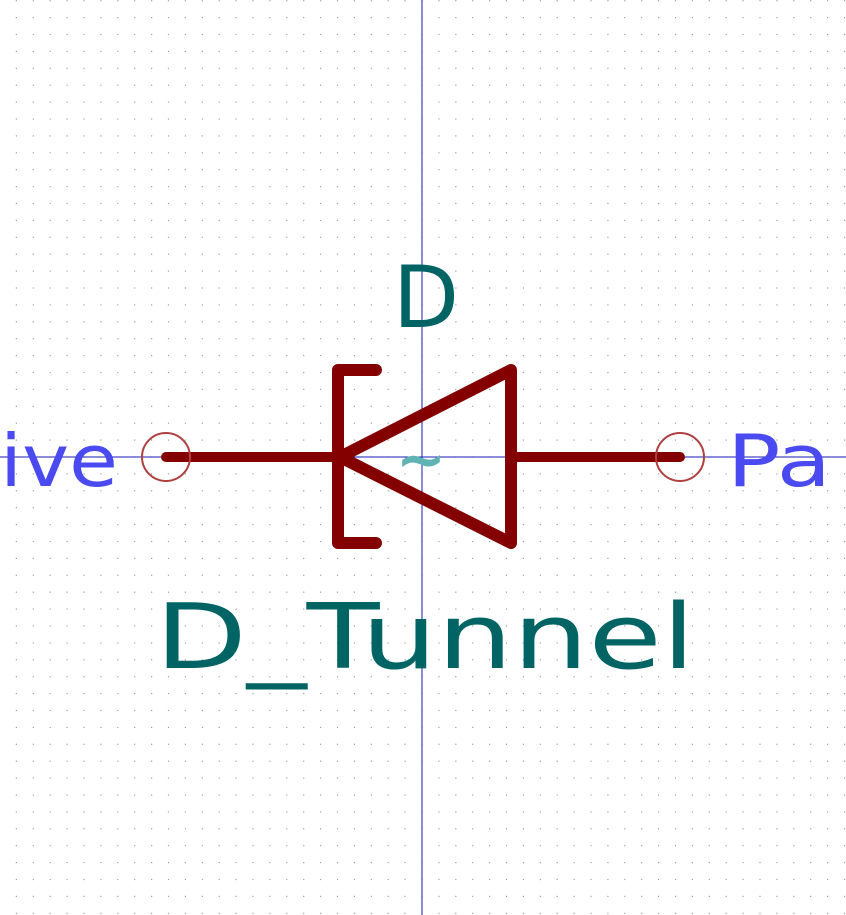 This screenshot has height=915, width=846. What do you see at coordinates (357, 456) in the screenshot?
I see `tunnel-cathode-bracket` at bounding box center [357, 456].